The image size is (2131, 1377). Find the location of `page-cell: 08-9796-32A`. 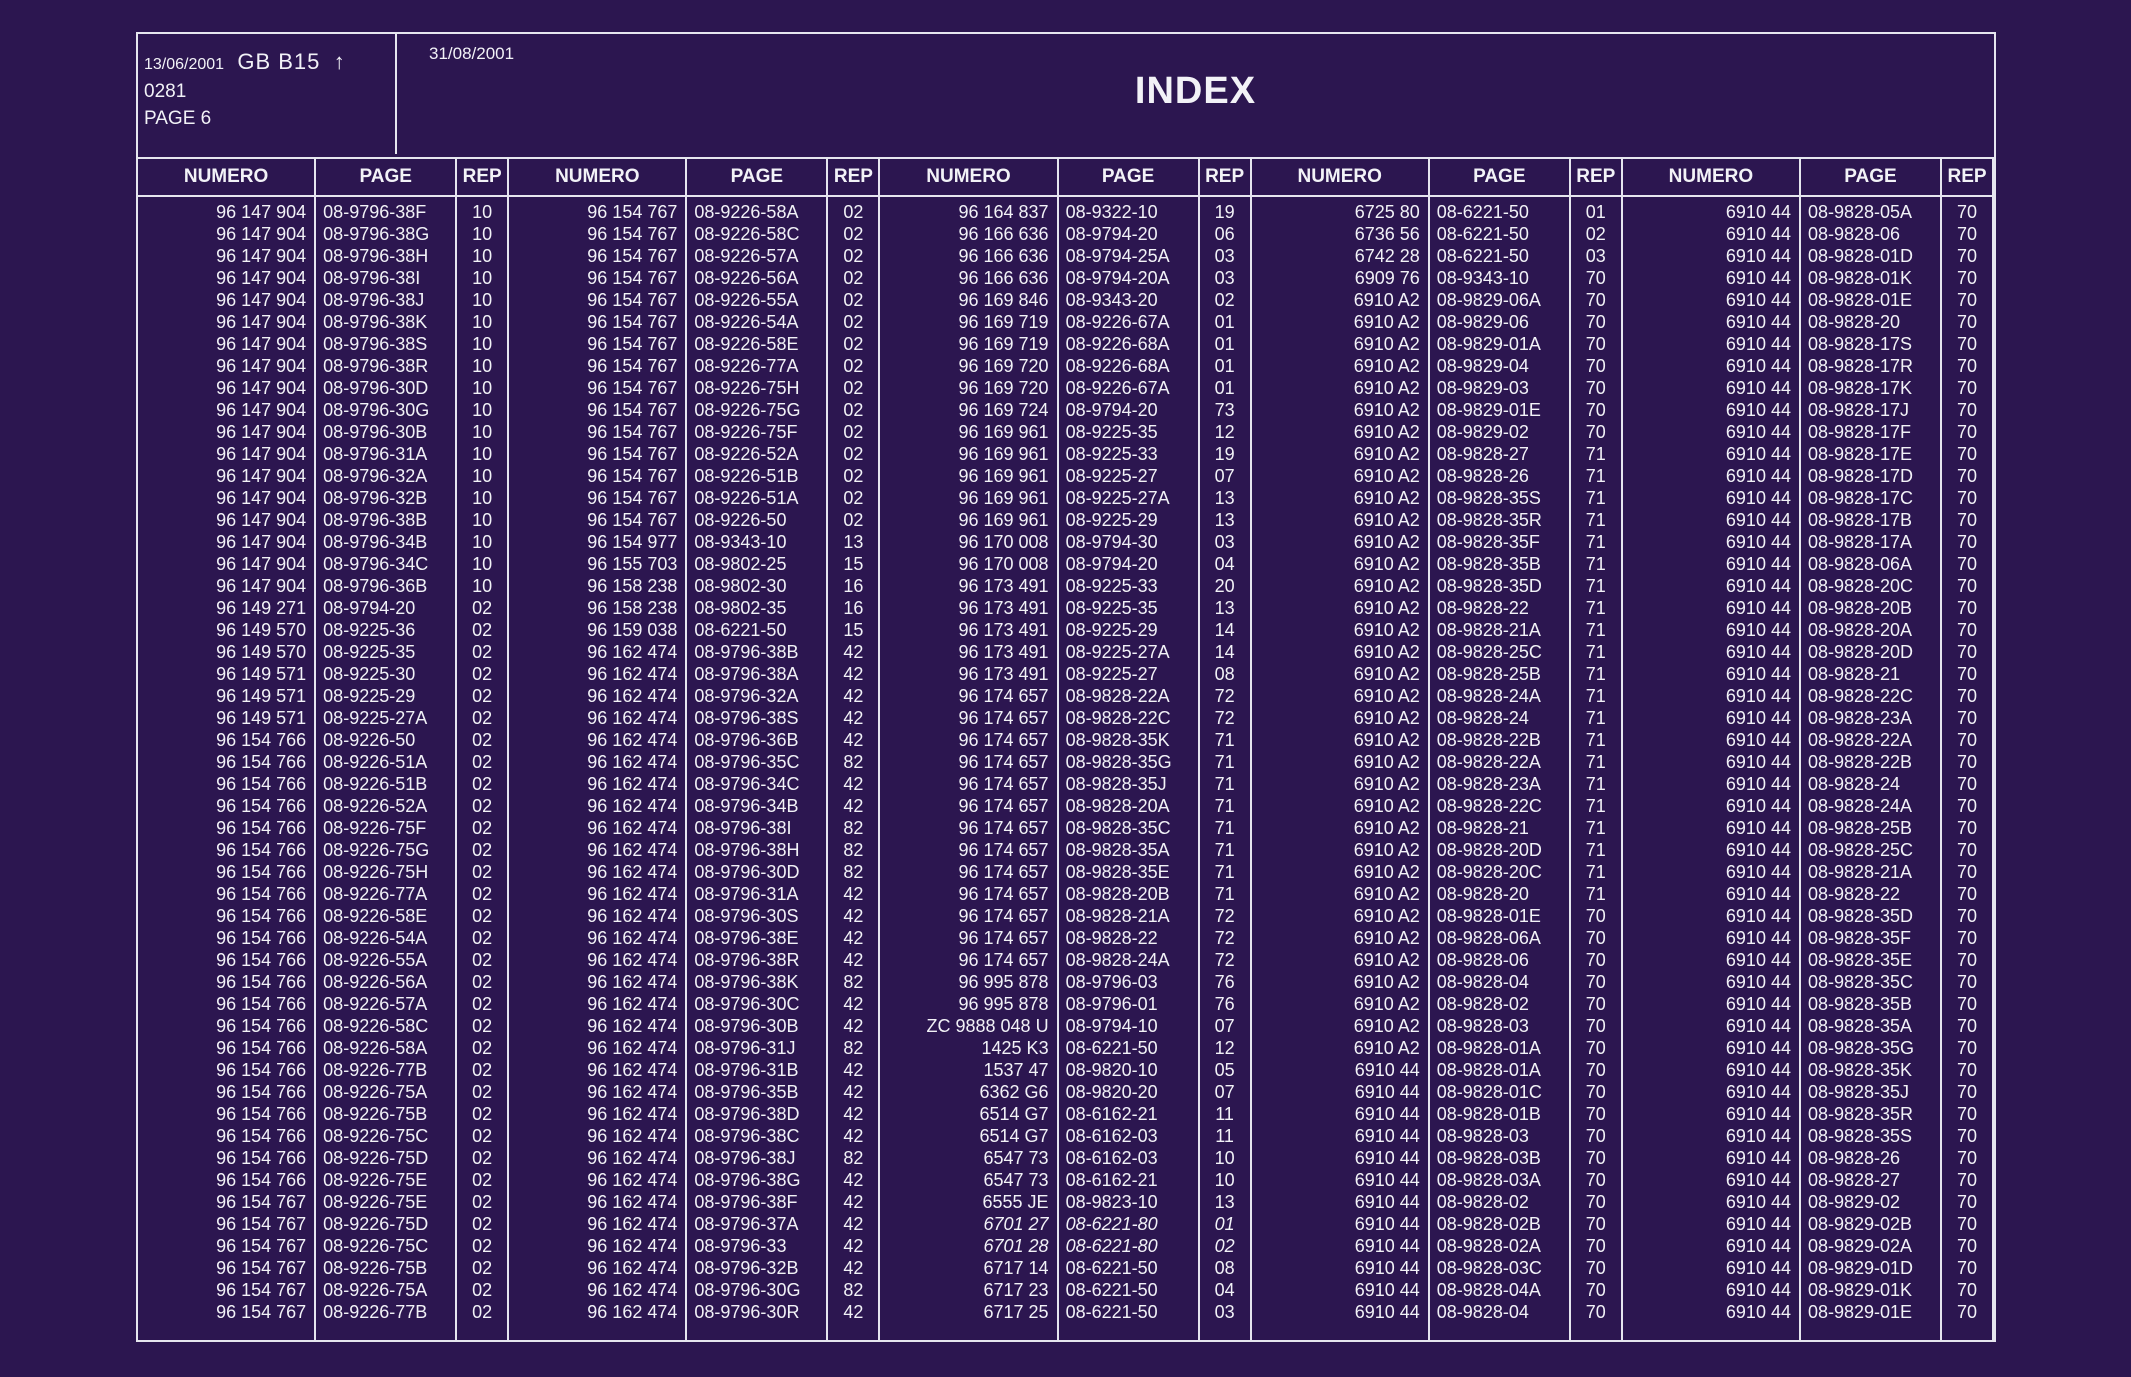

page-cell: 08-9796-32A is located at coordinates (746, 696).